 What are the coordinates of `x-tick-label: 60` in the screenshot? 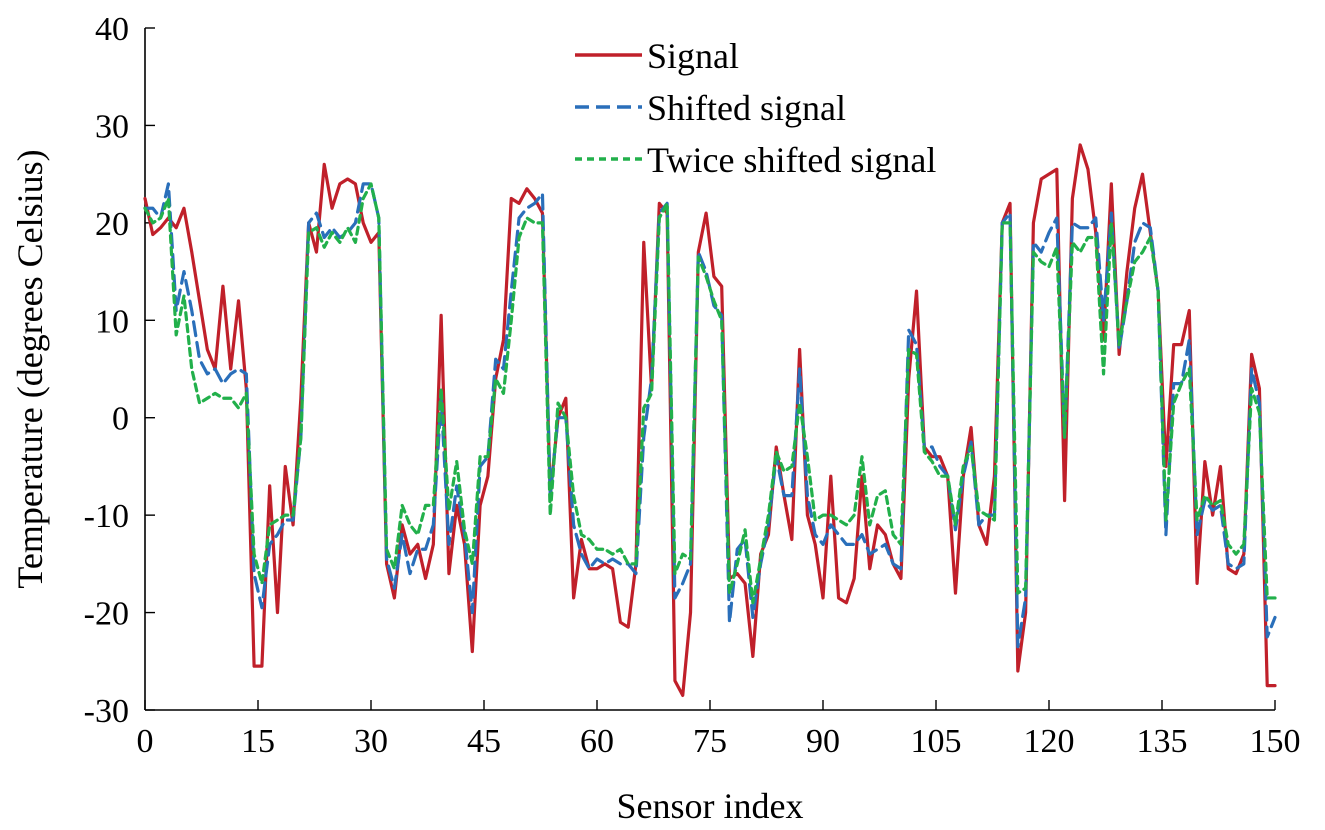 It's located at (597, 741).